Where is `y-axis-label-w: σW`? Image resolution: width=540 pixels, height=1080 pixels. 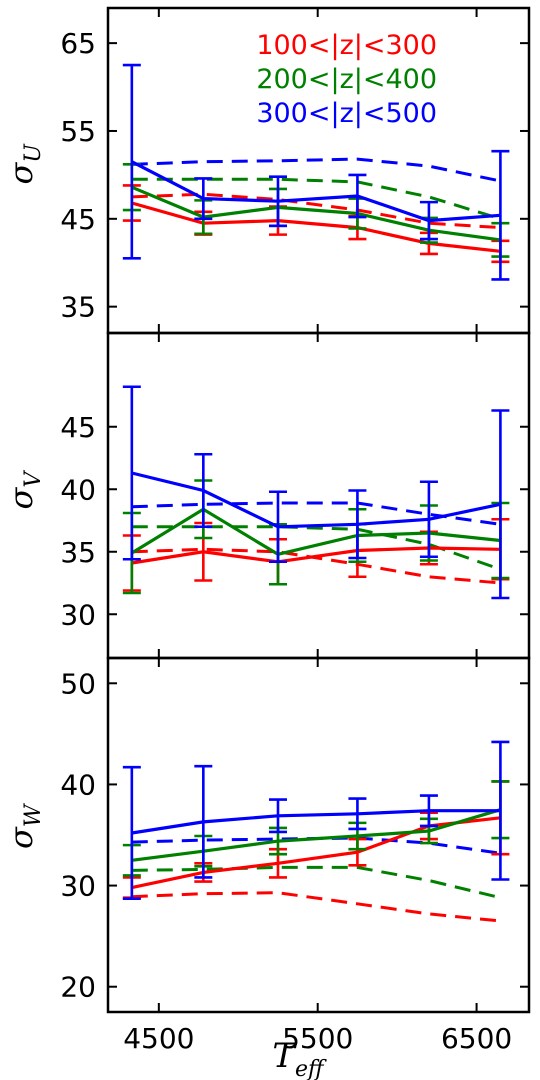 y-axis-label-w: σW is located at coordinates (24, 825).